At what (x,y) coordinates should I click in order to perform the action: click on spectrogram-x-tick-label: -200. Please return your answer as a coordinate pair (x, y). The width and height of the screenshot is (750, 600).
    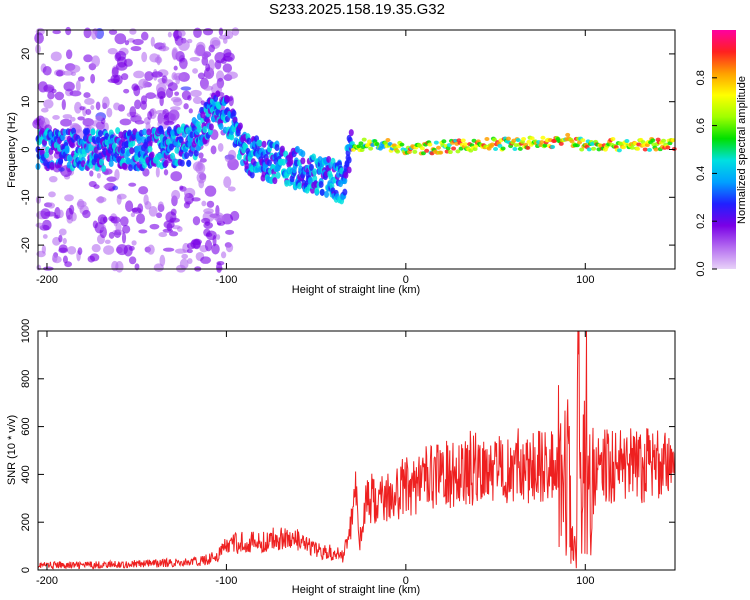
    Looking at the image, I should click on (47, 280).